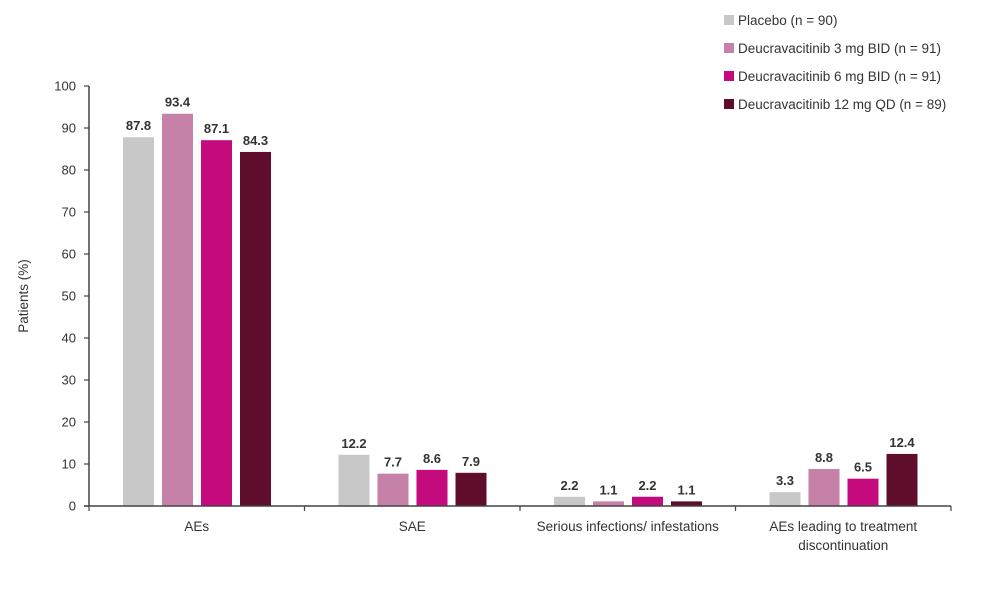  What do you see at coordinates (69, 338) in the screenshot?
I see `y-tick-label: 40` at bounding box center [69, 338].